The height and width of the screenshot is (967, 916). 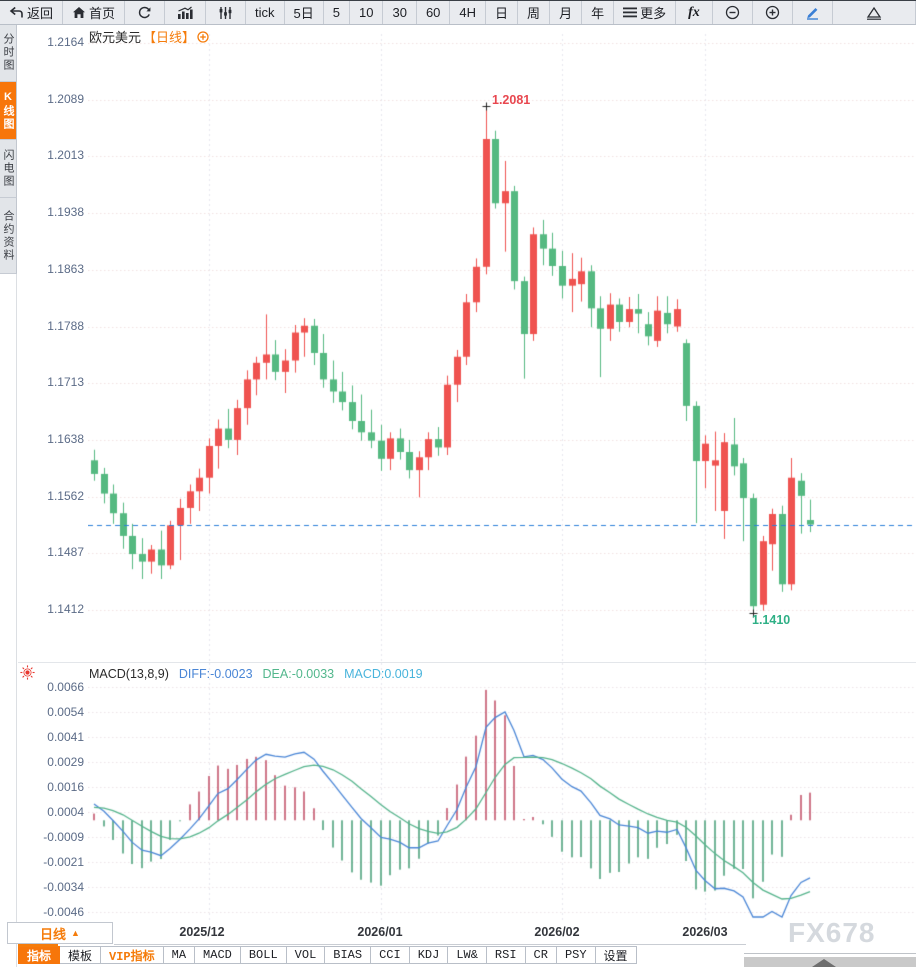 I want to click on macd-bar-value: MACD:0.0019, so click(x=383, y=674).